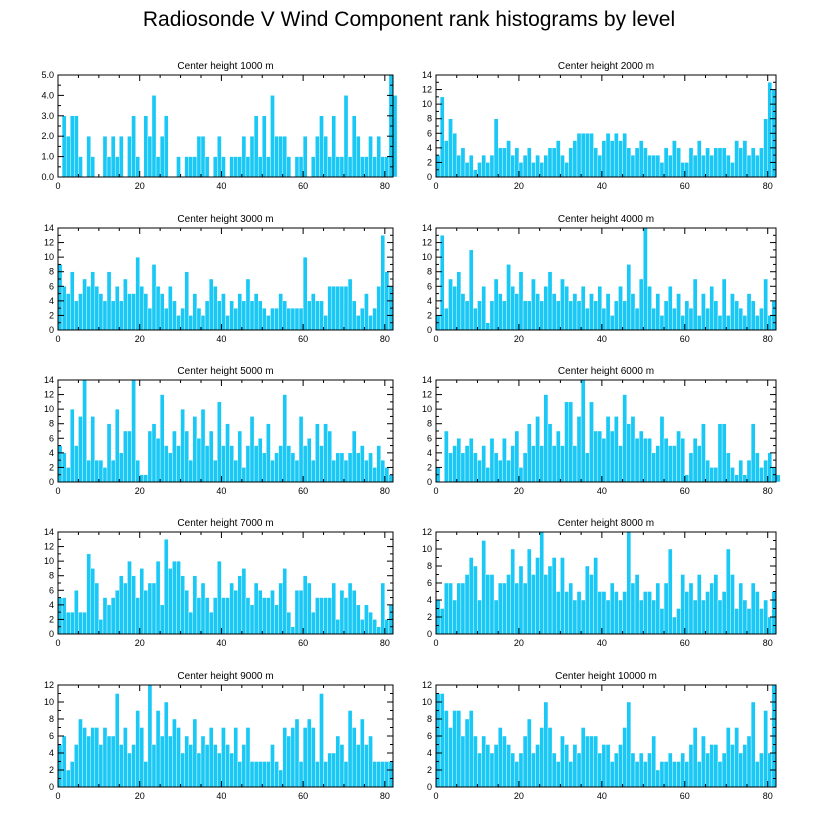 Image resolution: width=818 pixels, height=824 pixels. What do you see at coordinates (429, 148) in the screenshot?
I see `y-tick-label: 4` at bounding box center [429, 148].